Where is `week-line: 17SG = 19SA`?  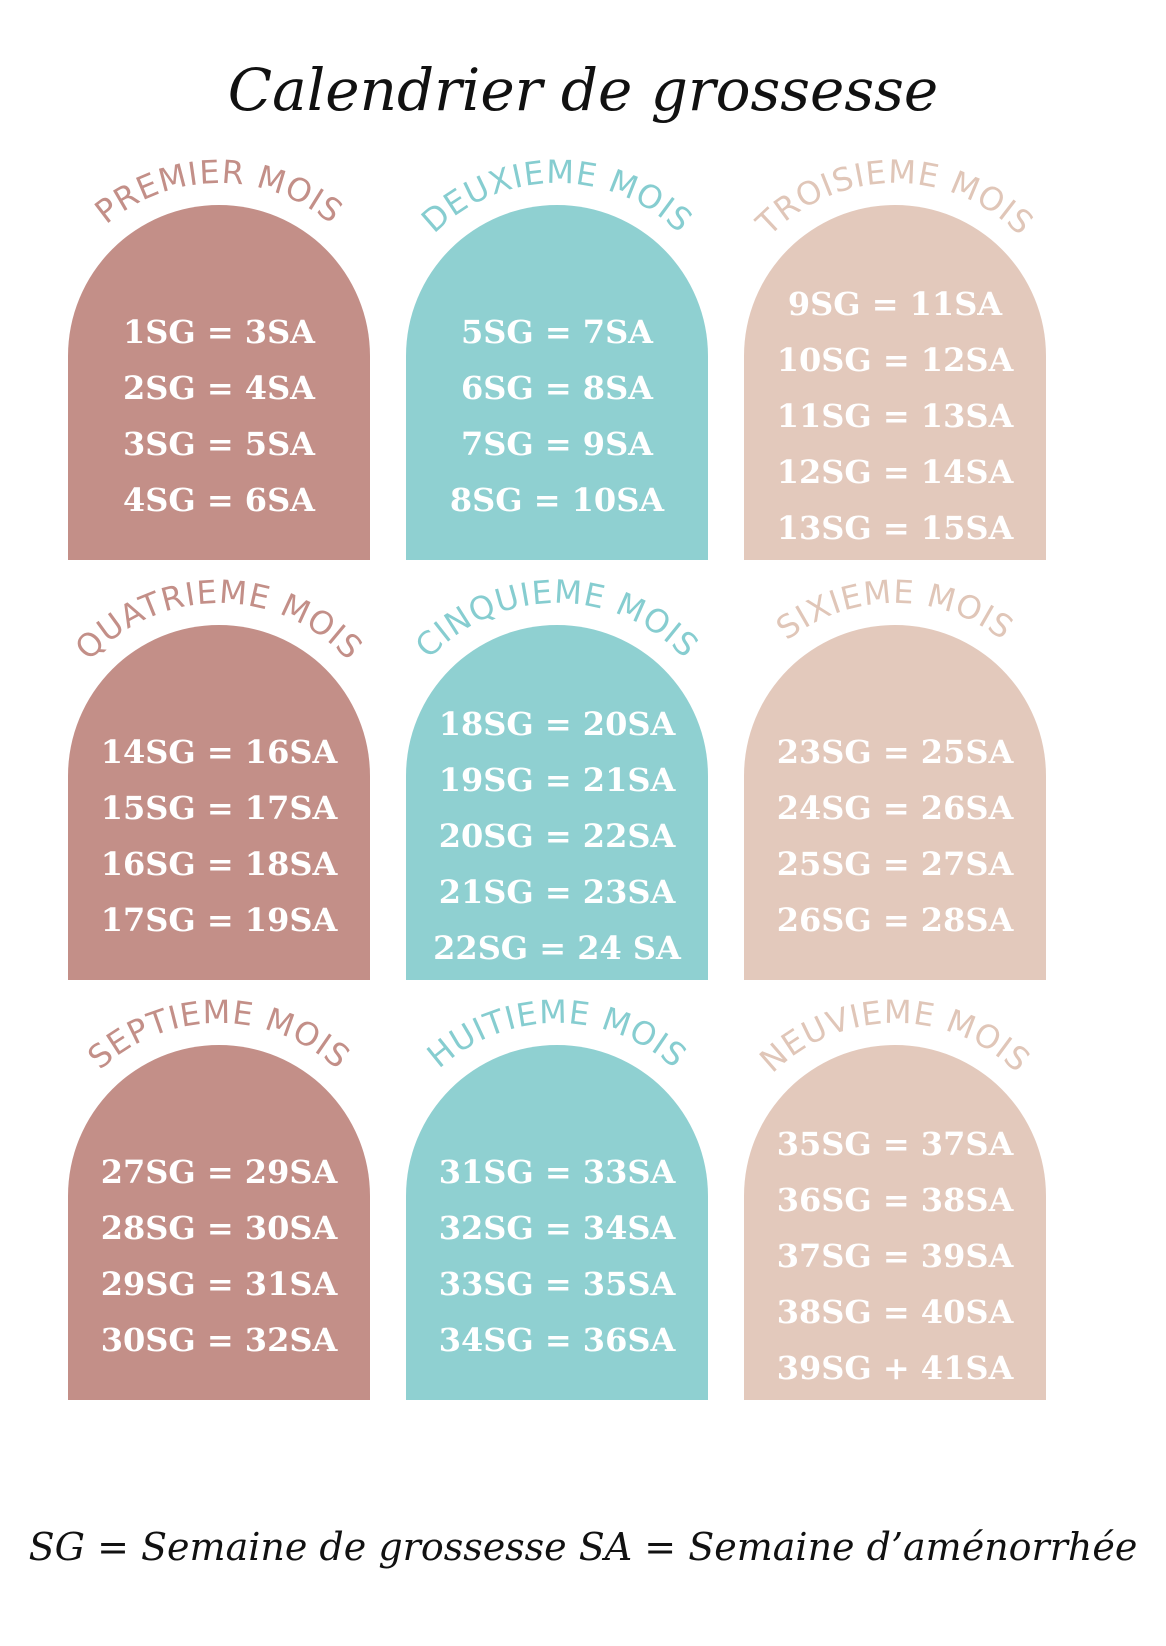
week-line: 17SG = 19SA is located at coordinates (220, 920).